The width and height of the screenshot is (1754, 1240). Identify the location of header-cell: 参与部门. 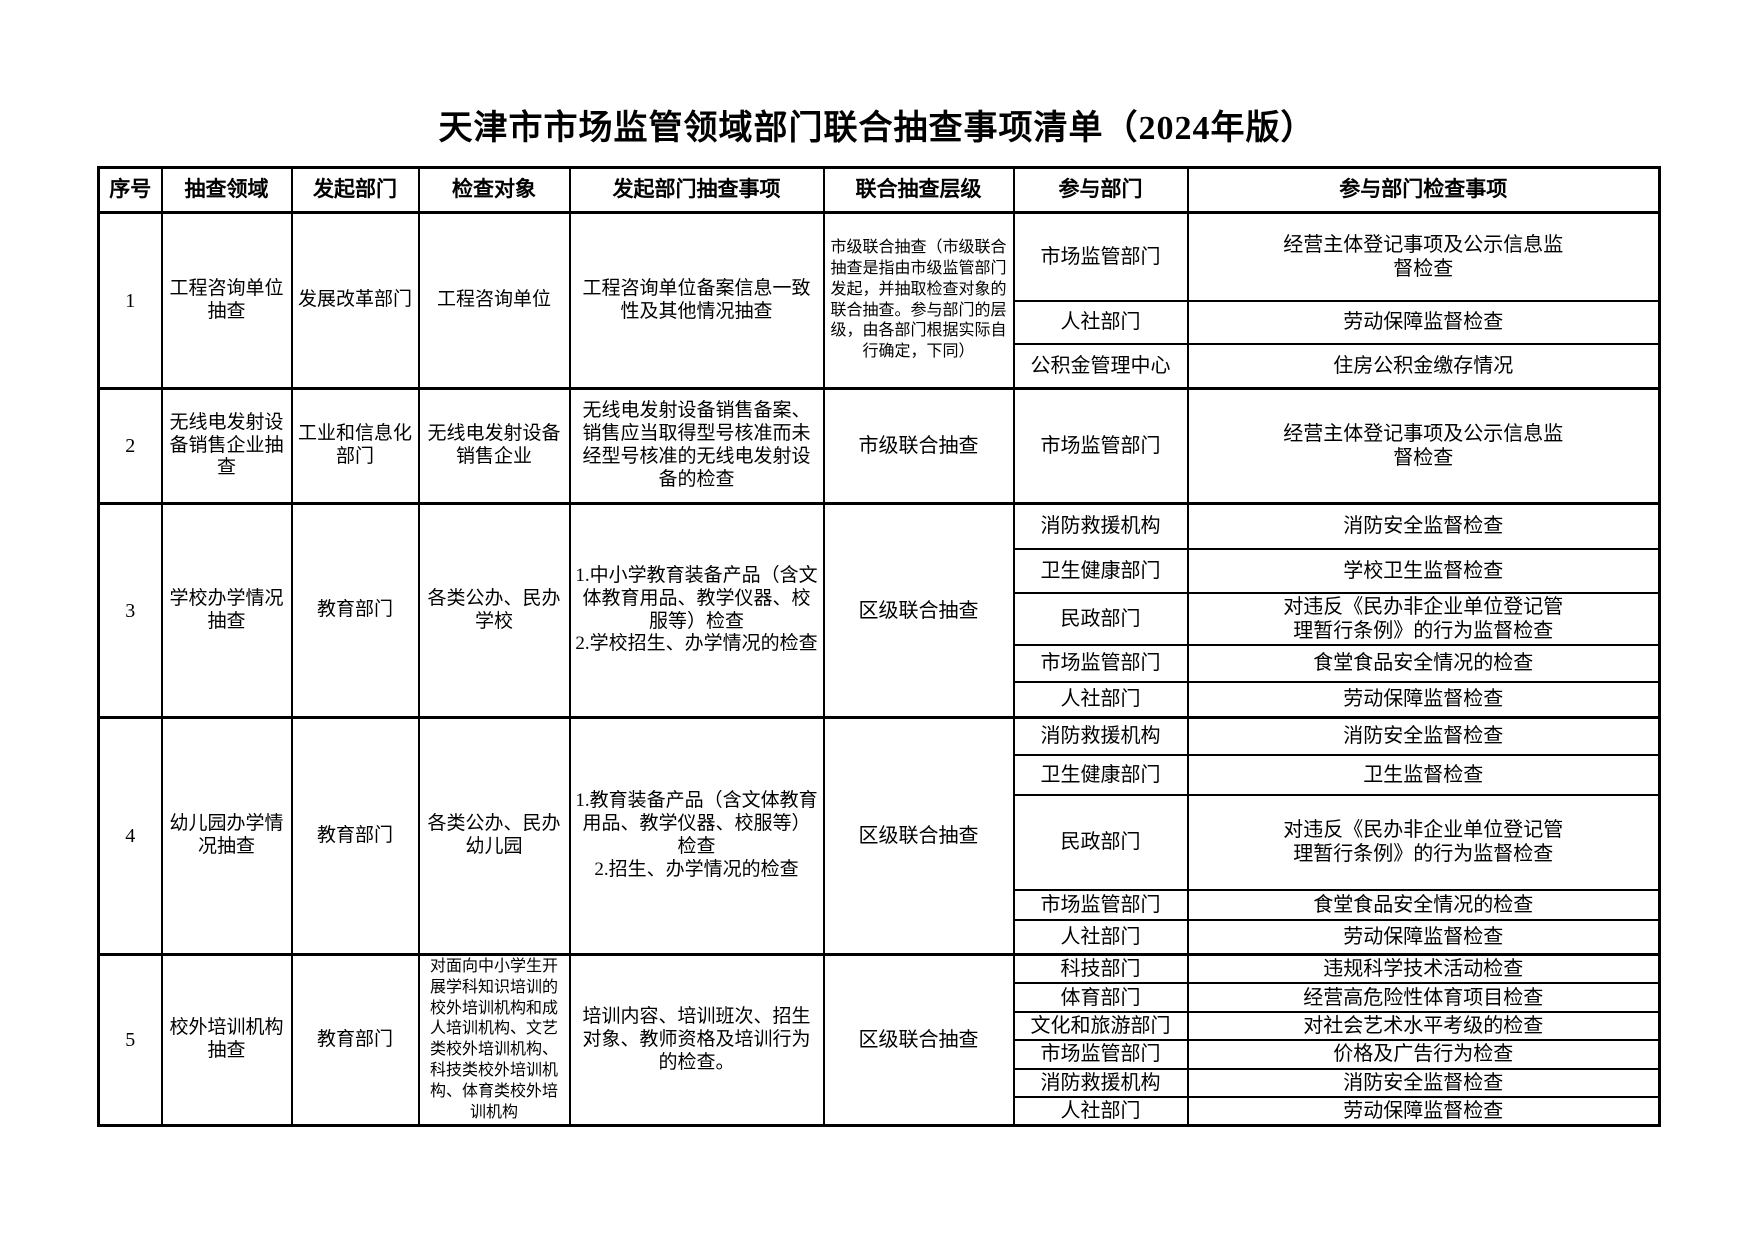
(1100, 190).